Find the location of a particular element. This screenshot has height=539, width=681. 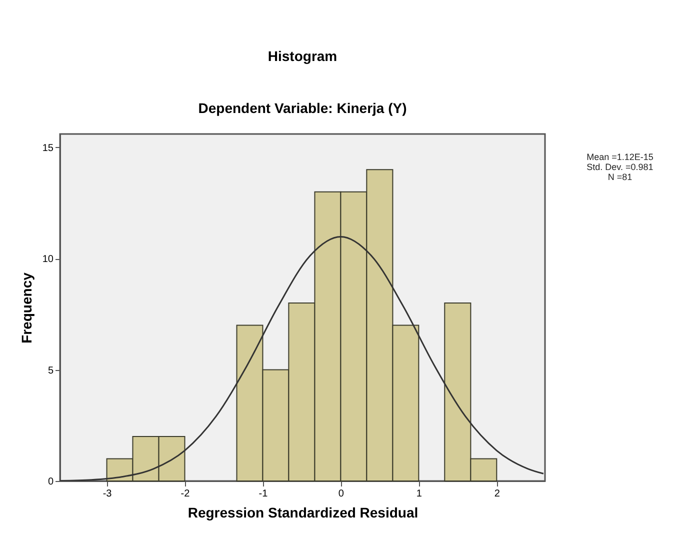

text: Mean =1.12E-15 is located at coordinates (620, 157).